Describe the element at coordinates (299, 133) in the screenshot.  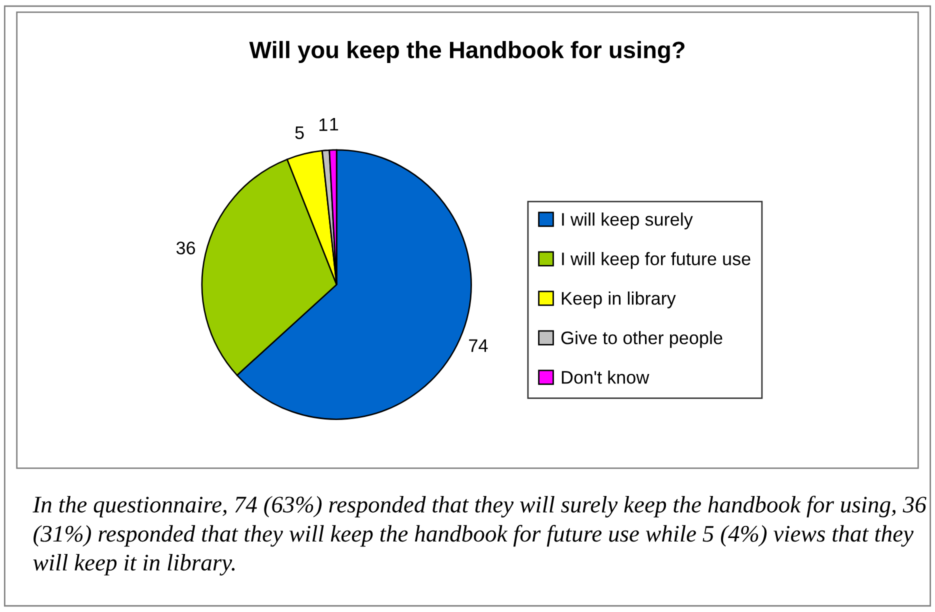
I see `data-label: 5` at that location.